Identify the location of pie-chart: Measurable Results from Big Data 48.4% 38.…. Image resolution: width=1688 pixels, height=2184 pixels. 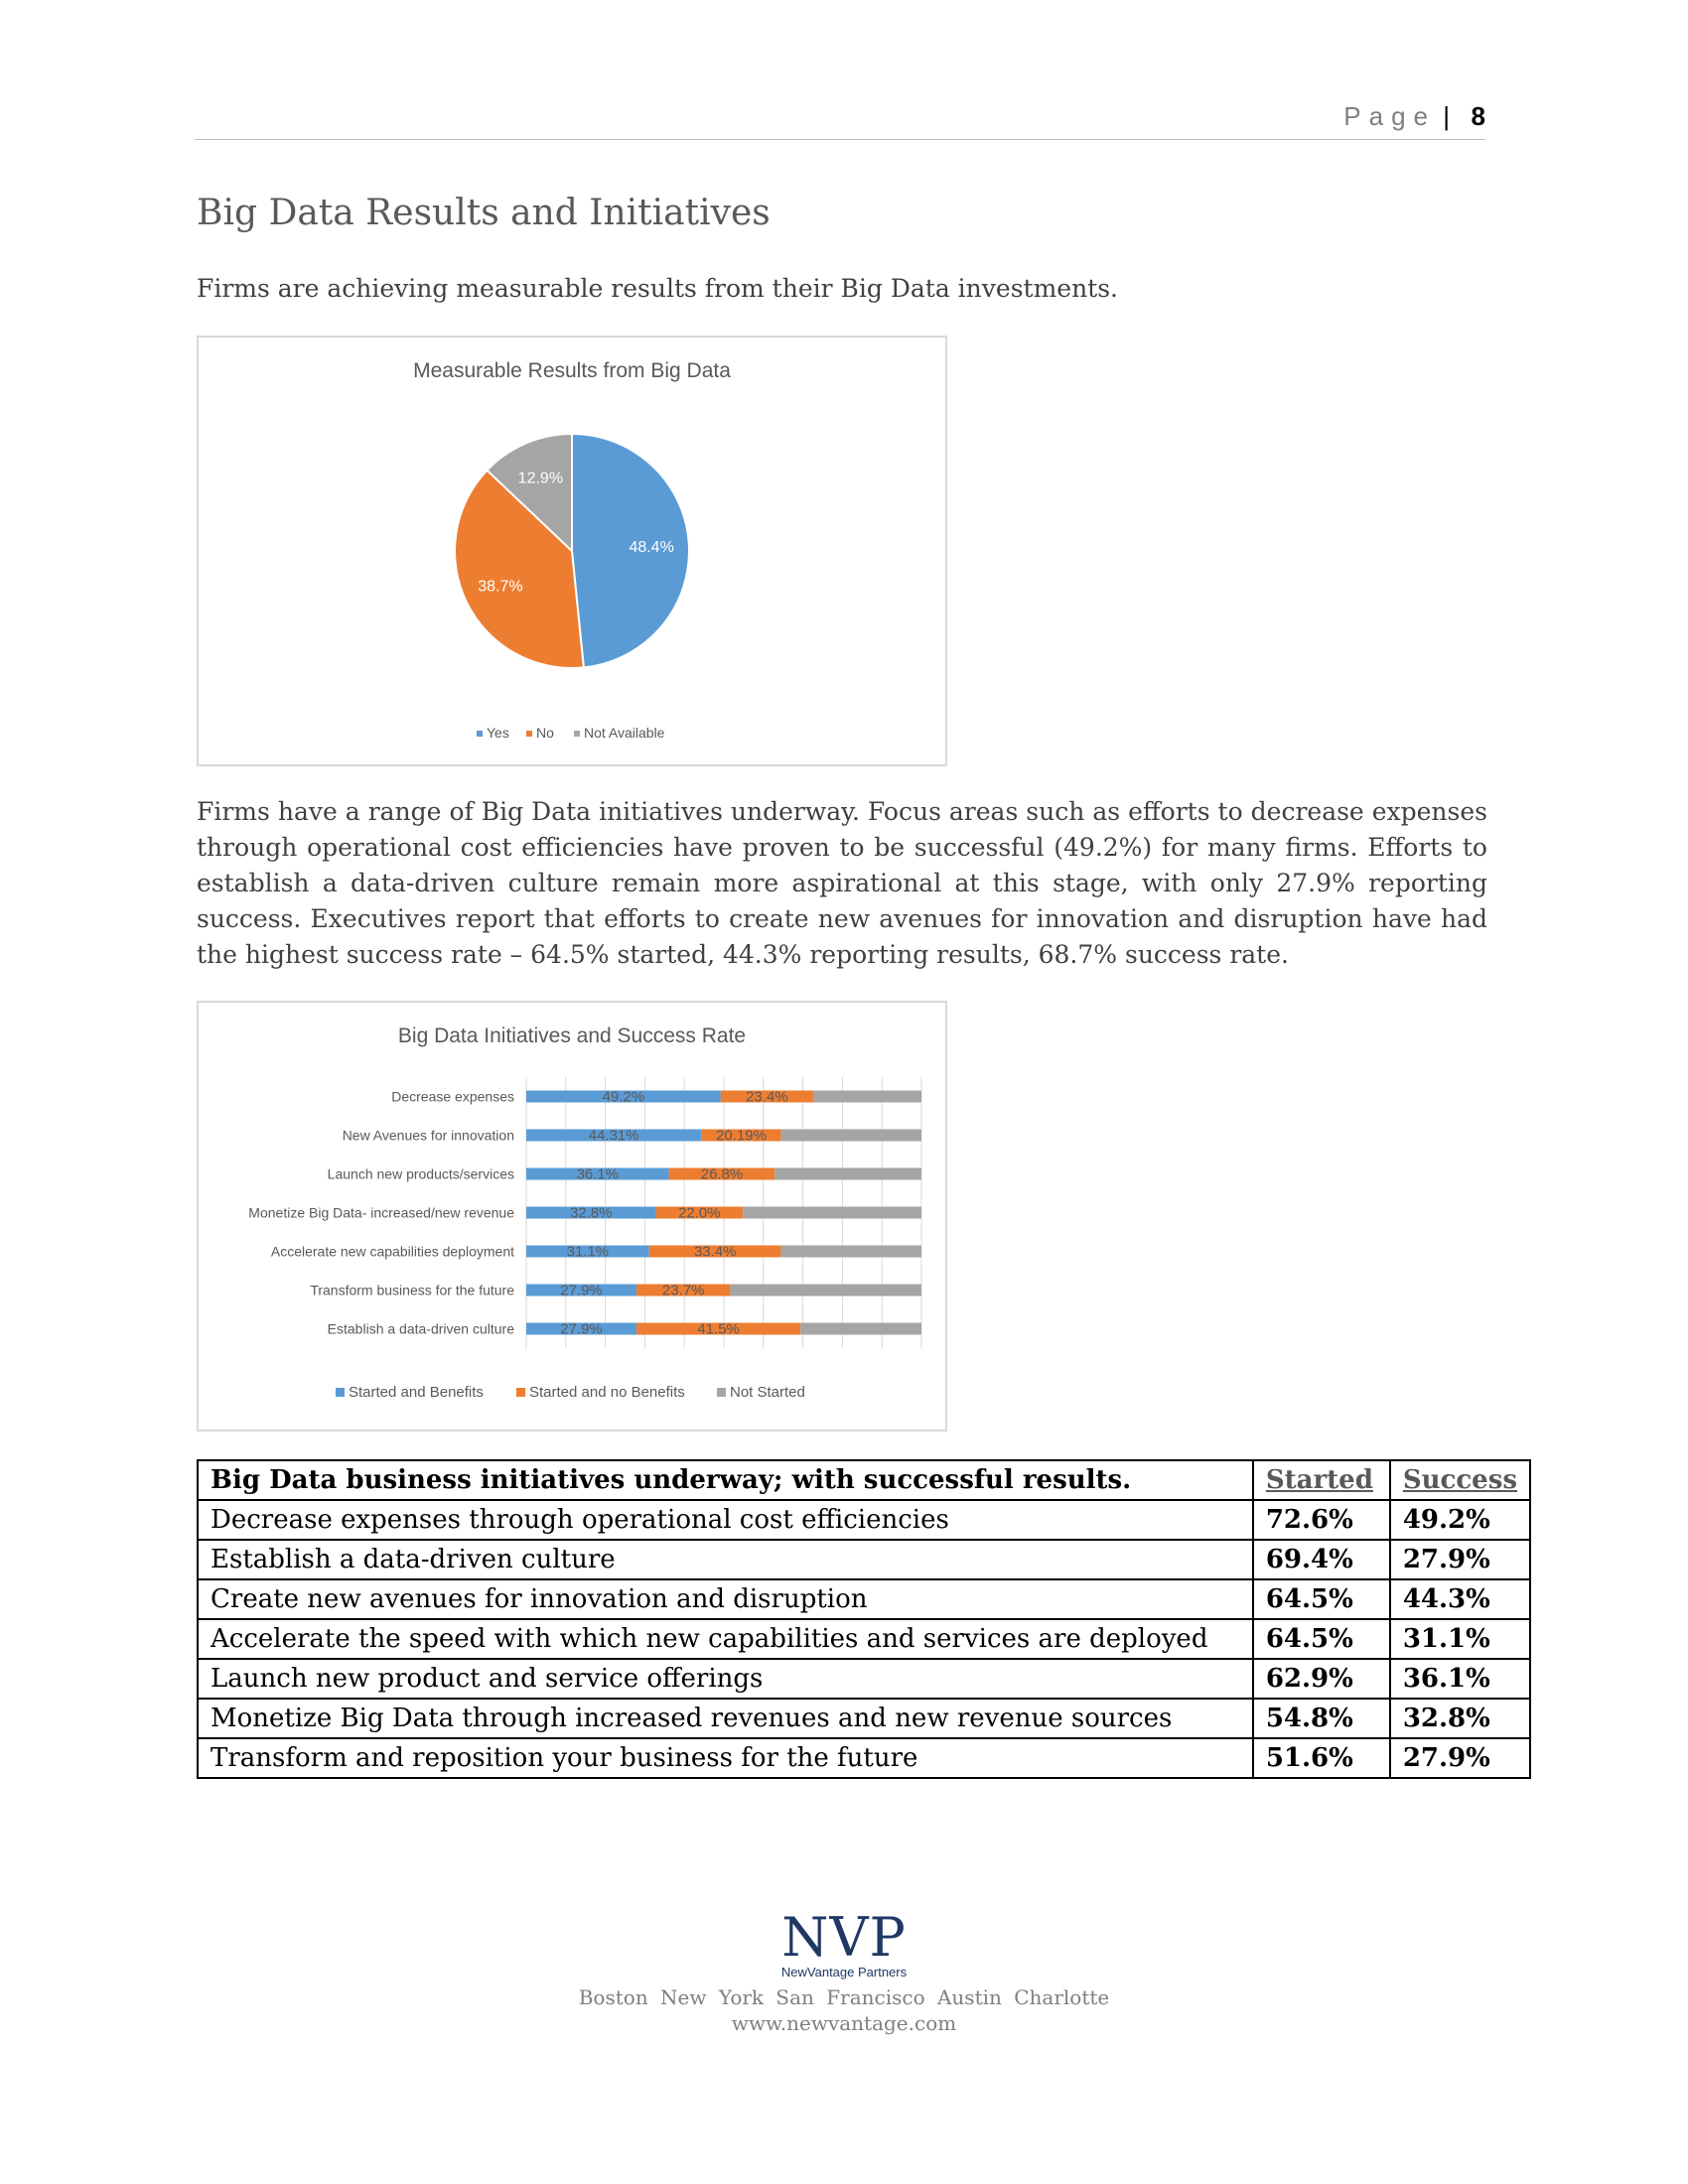
(572, 550).